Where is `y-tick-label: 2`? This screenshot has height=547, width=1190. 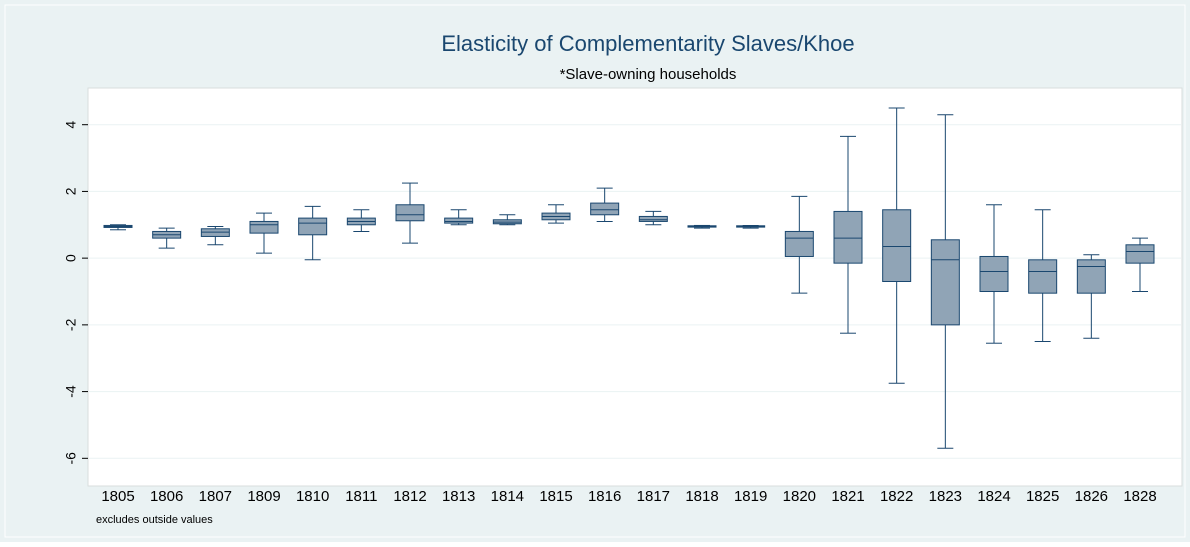 y-tick-label: 2 is located at coordinates (71, 191).